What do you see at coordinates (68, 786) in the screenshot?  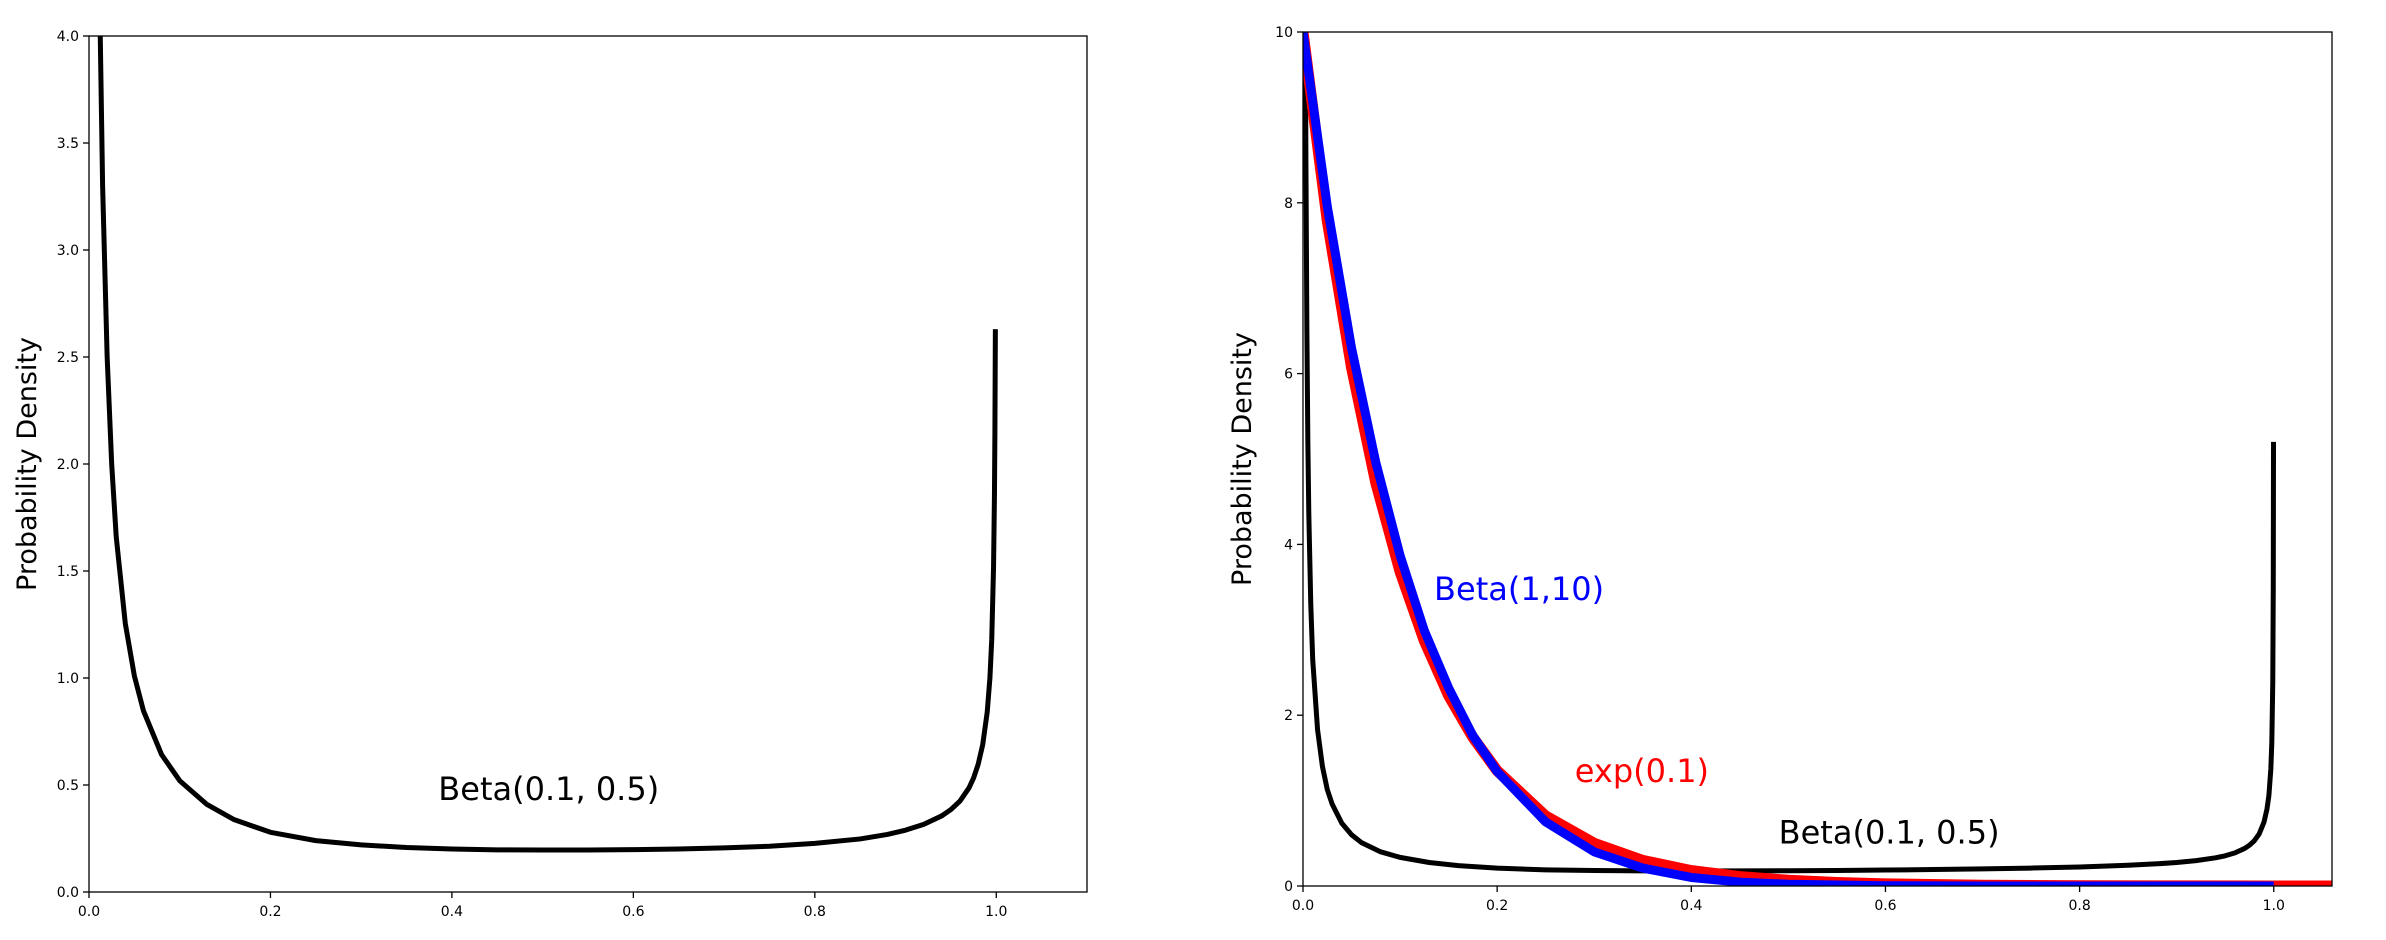 I see `y-tick-label: 0.5` at bounding box center [68, 786].